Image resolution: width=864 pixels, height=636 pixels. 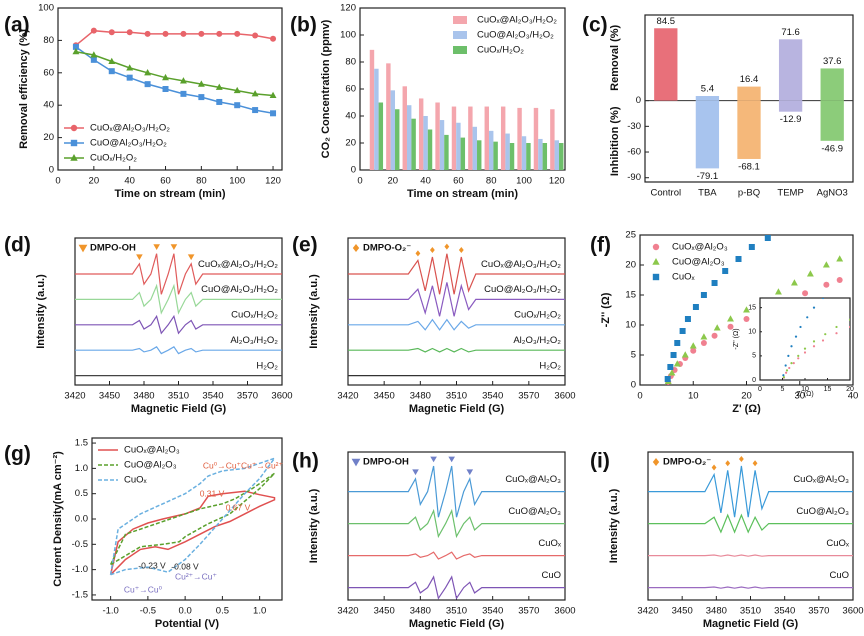 What do you see at coordinates (749, 79) in the screenshot?
I see `value-label: 16.4` at bounding box center [749, 79].